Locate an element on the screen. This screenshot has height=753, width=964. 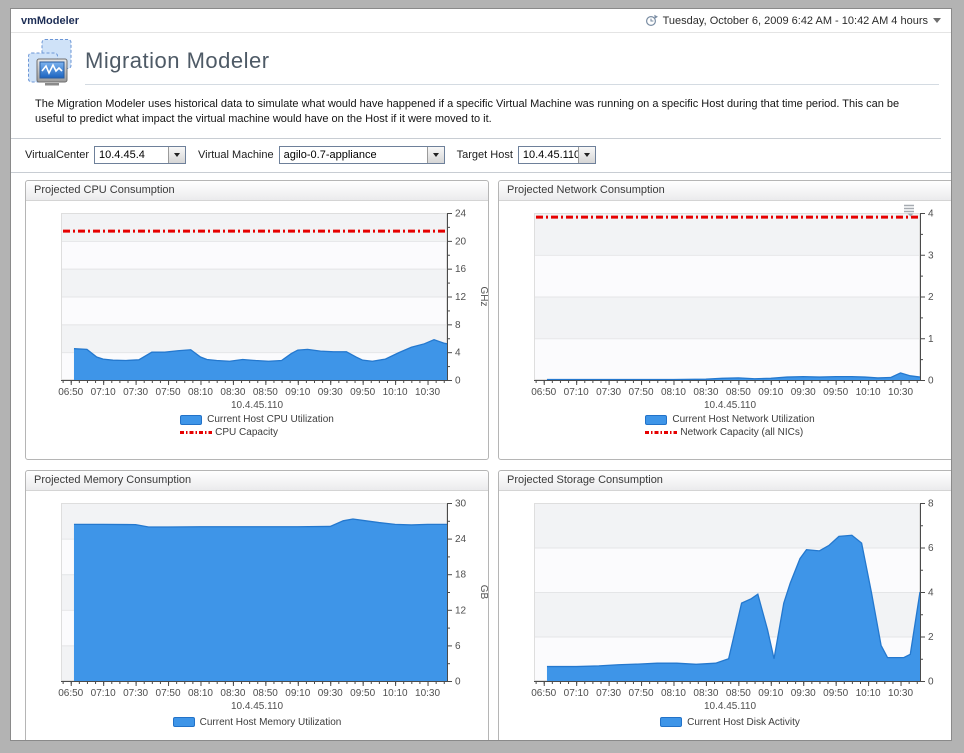
memory-series-label: Current Host Memory Utilization is located at coordinates (270, 722).